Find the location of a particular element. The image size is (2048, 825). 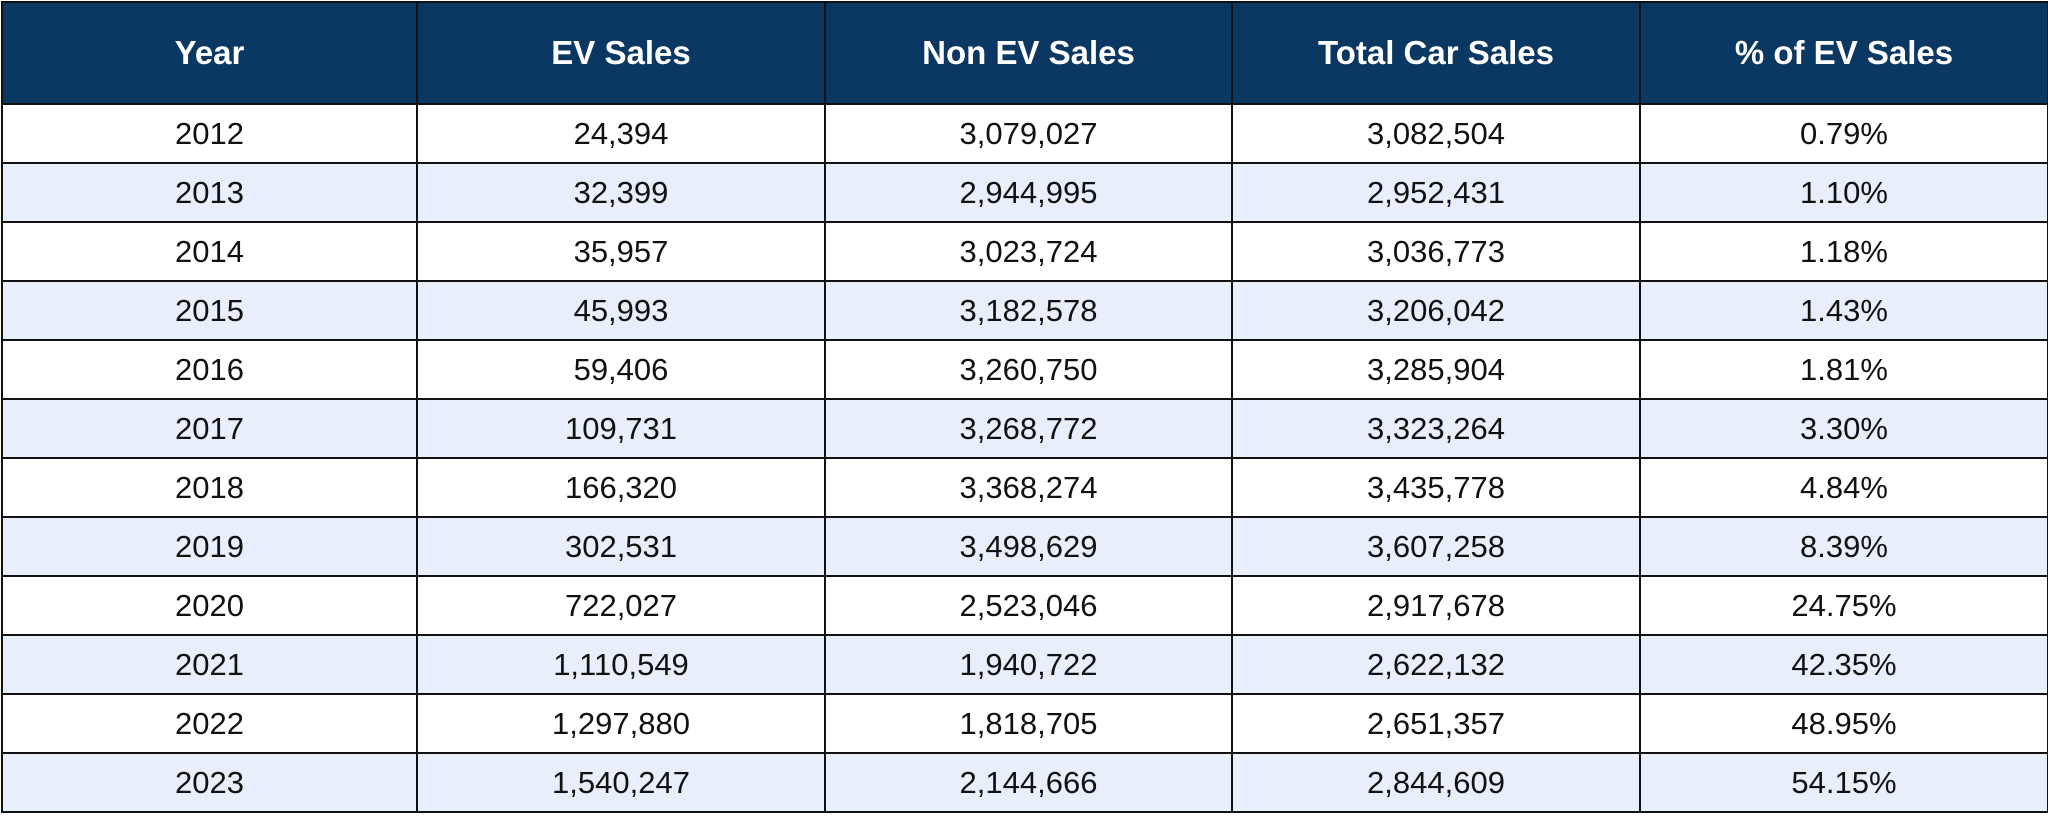

table-cell: 2,952,431 is located at coordinates (1436, 192).